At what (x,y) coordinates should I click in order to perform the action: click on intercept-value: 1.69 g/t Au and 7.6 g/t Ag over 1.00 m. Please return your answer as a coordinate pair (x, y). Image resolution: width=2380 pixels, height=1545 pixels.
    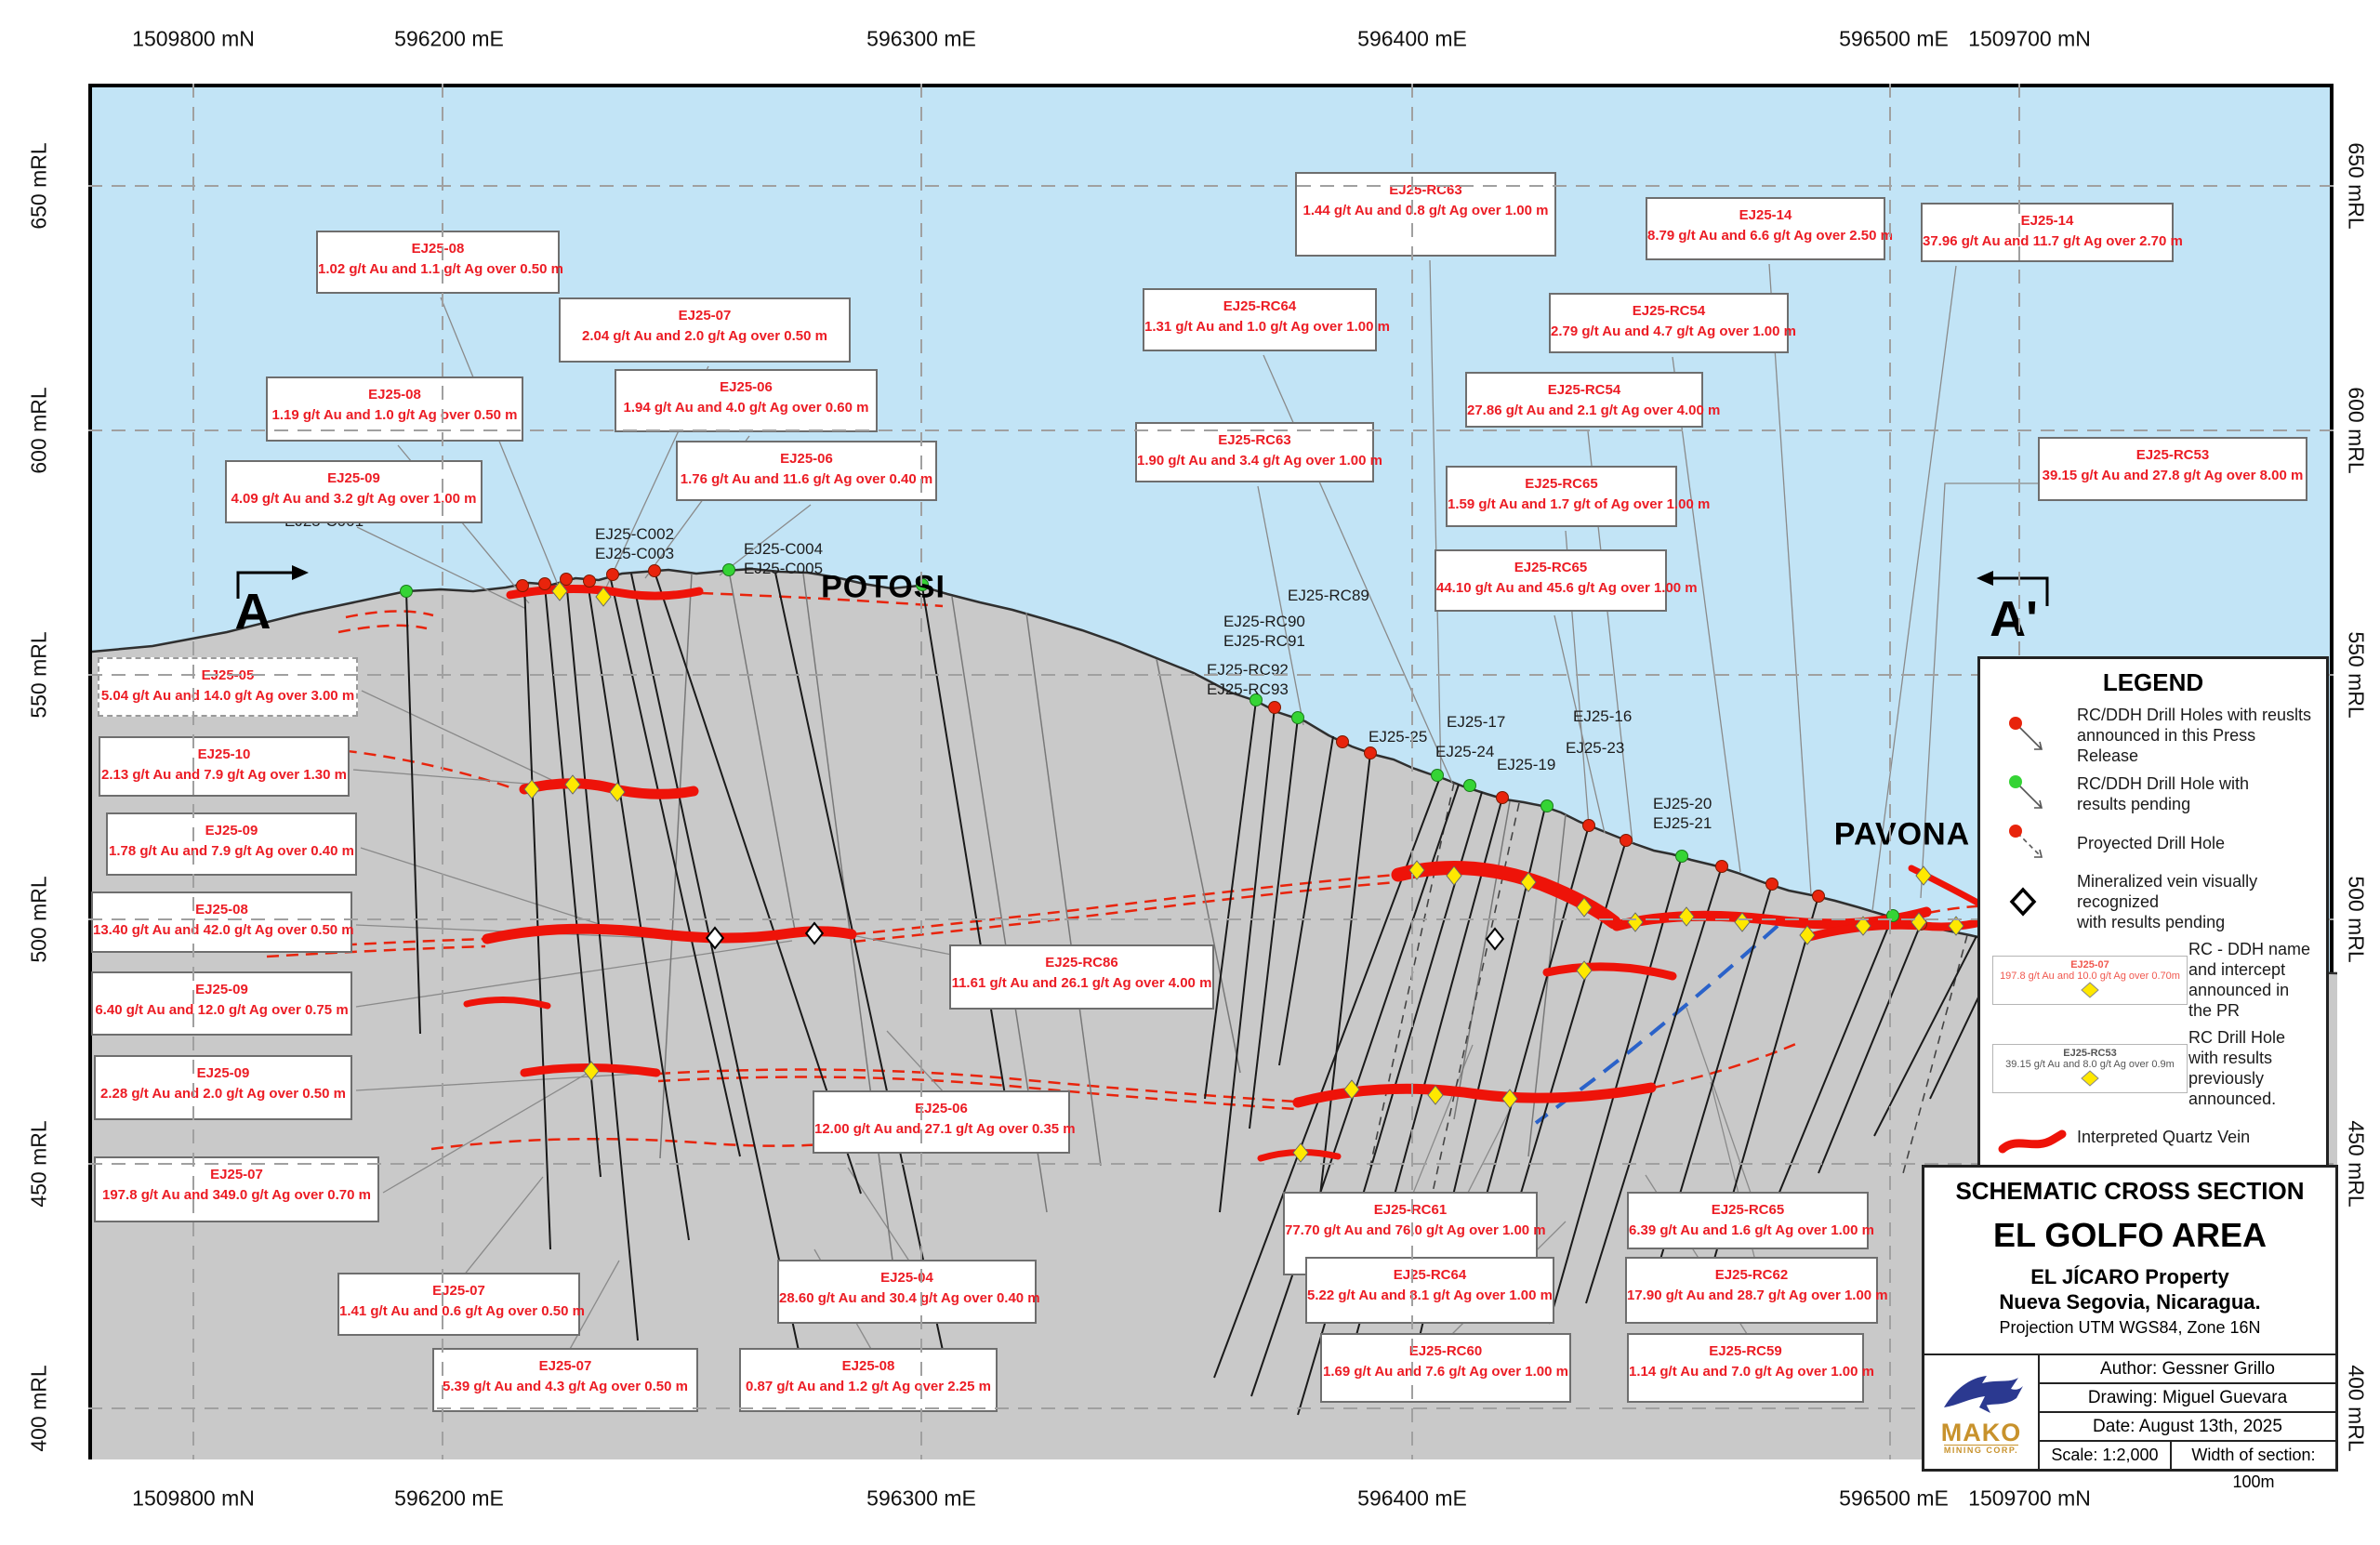
    Looking at the image, I should click on (1445, 1372).